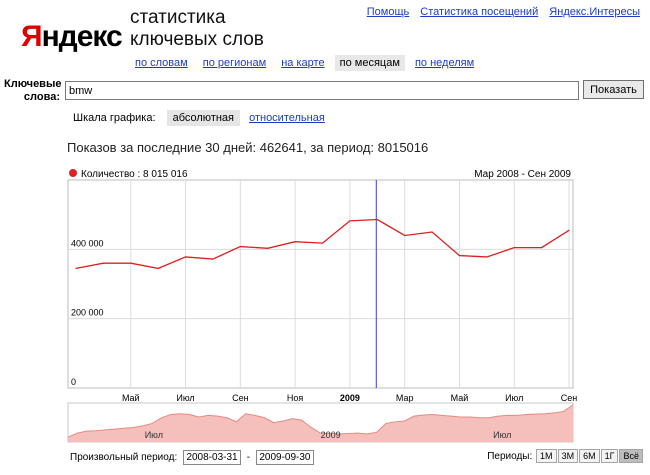 This screenshot has width=650, height=475. Describe the element at coordinates (444, 63) in the screenshot. I see `tab-by-weeks: по неделям` at that location.